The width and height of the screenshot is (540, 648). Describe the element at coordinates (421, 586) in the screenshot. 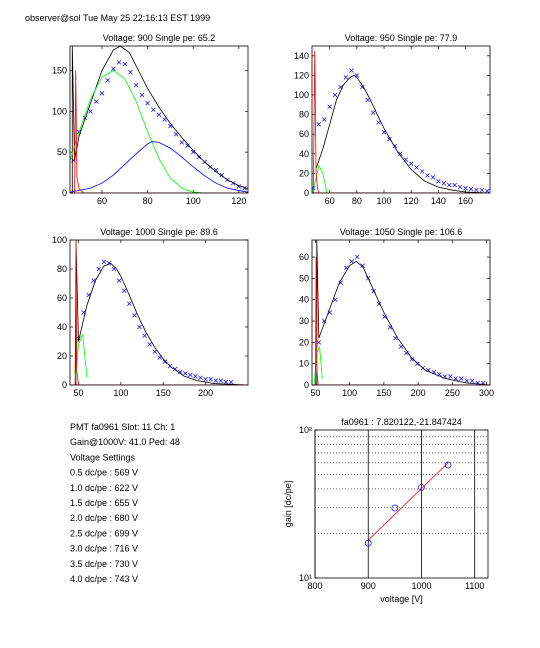

I see `x-tick-label: 1000` at that location.